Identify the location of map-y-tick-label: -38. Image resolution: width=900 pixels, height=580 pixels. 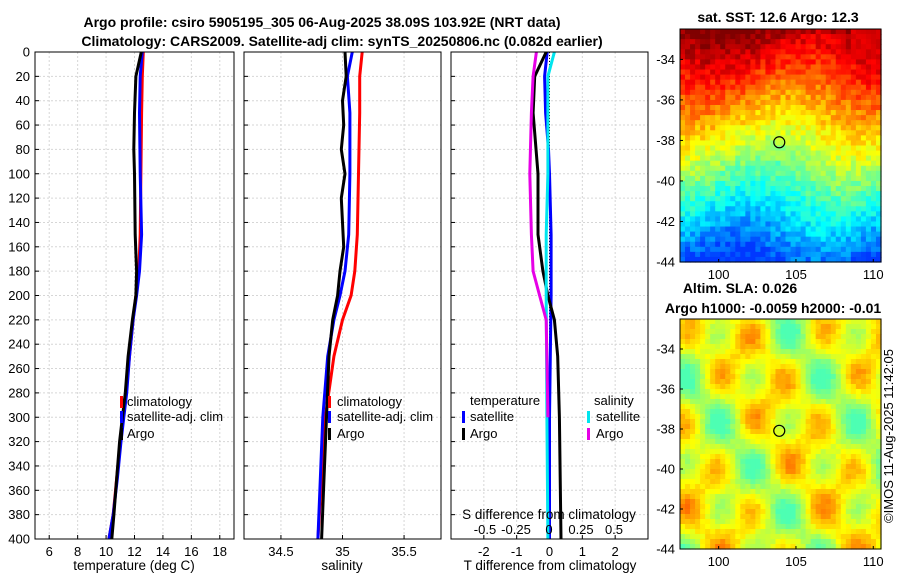
(665, 429).